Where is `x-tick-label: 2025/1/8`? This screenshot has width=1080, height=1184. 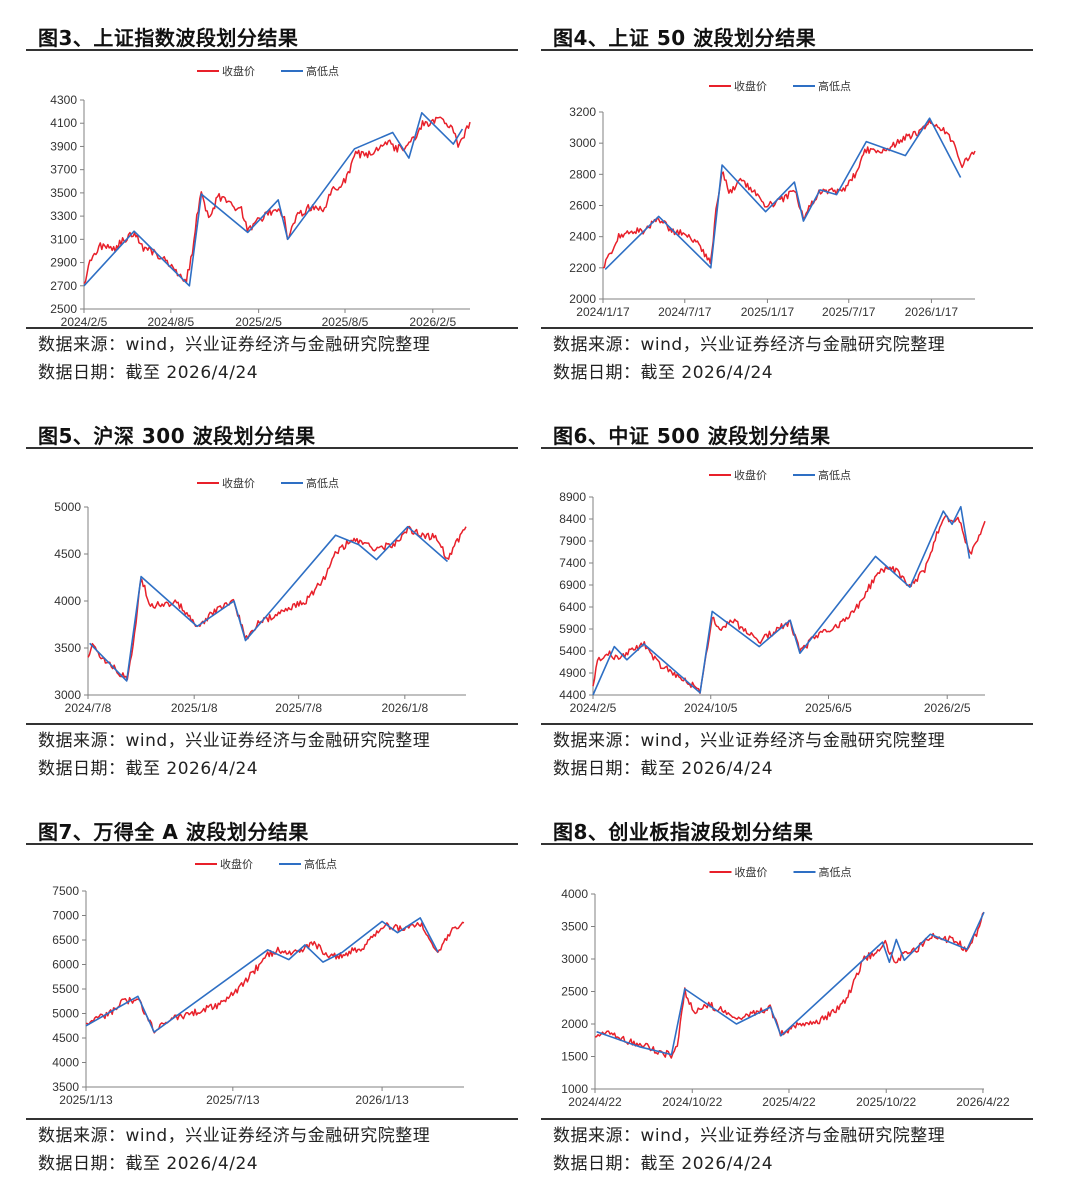 x-tick-label: 2025/1/8 is located at coordinates (194, 708).